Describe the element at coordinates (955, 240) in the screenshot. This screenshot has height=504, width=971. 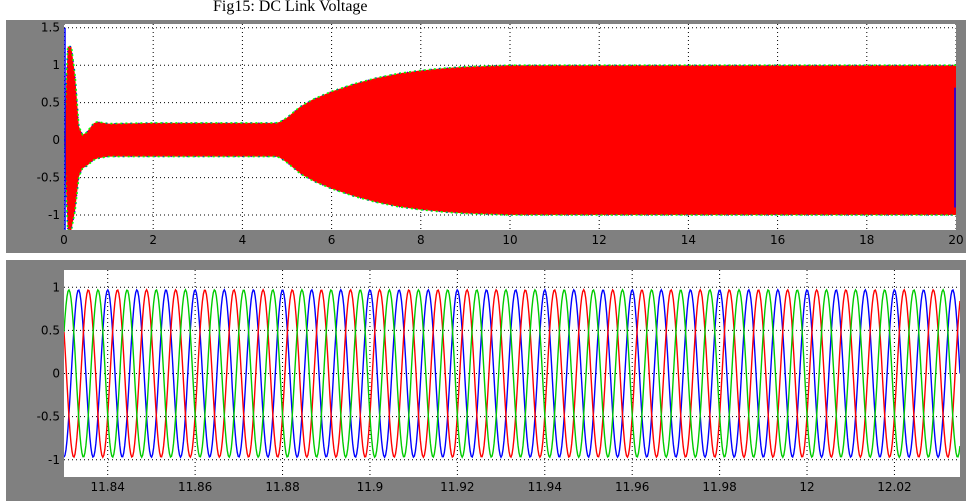
I see `x-tick-label: 20` at that location.